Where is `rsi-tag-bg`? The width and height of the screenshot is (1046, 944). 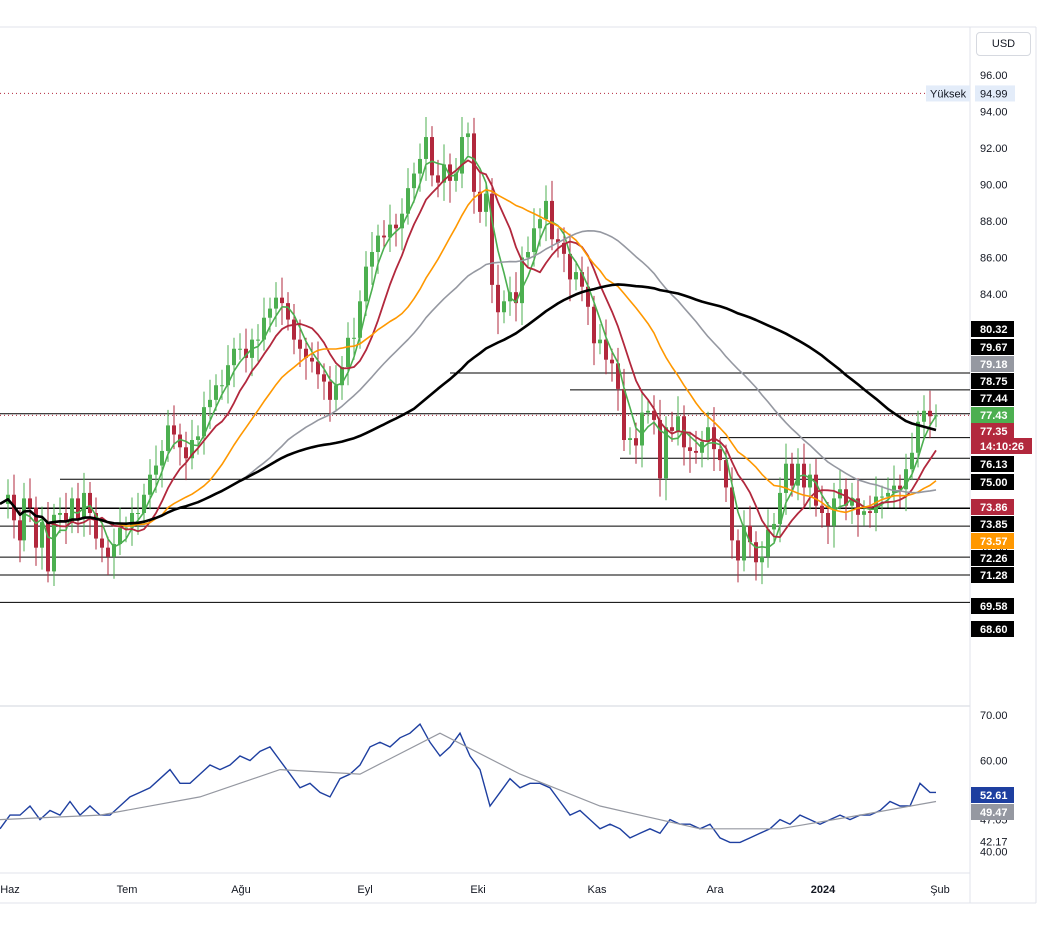 rsi-tag-bg is located at coordinates (992, 795).